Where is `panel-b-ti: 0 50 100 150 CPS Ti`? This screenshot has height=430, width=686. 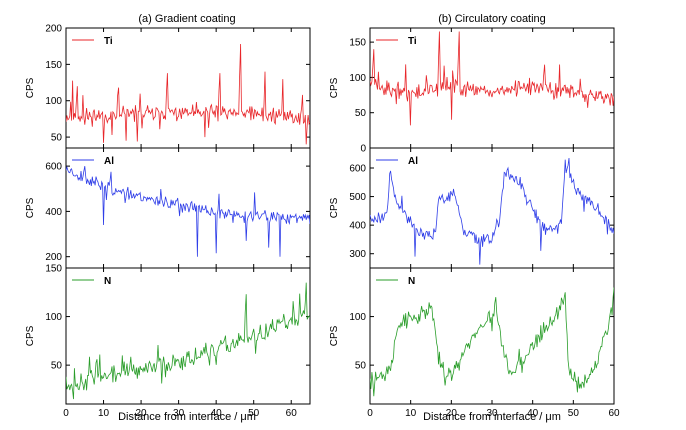 panel-b-ti: 0 50 100 150 CPS Ti is located at coordinates (472, 91).